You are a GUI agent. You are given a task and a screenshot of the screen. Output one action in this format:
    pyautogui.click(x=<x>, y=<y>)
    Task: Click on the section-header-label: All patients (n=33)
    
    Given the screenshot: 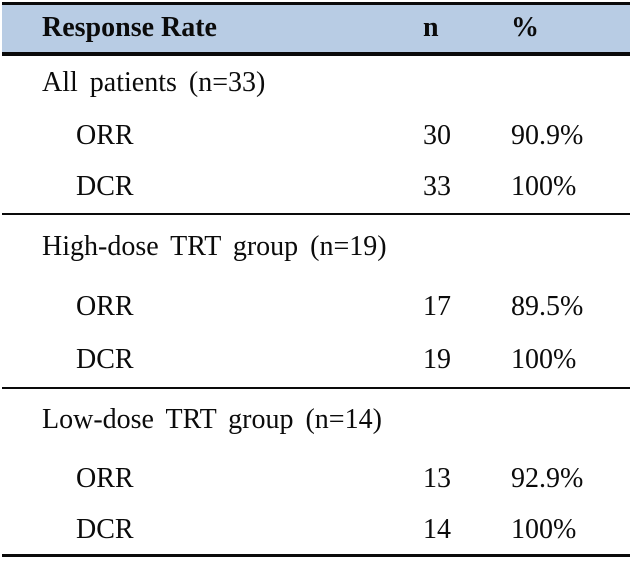 What is the action you would take?
    pyautogui.click(x=154, y=82)
    